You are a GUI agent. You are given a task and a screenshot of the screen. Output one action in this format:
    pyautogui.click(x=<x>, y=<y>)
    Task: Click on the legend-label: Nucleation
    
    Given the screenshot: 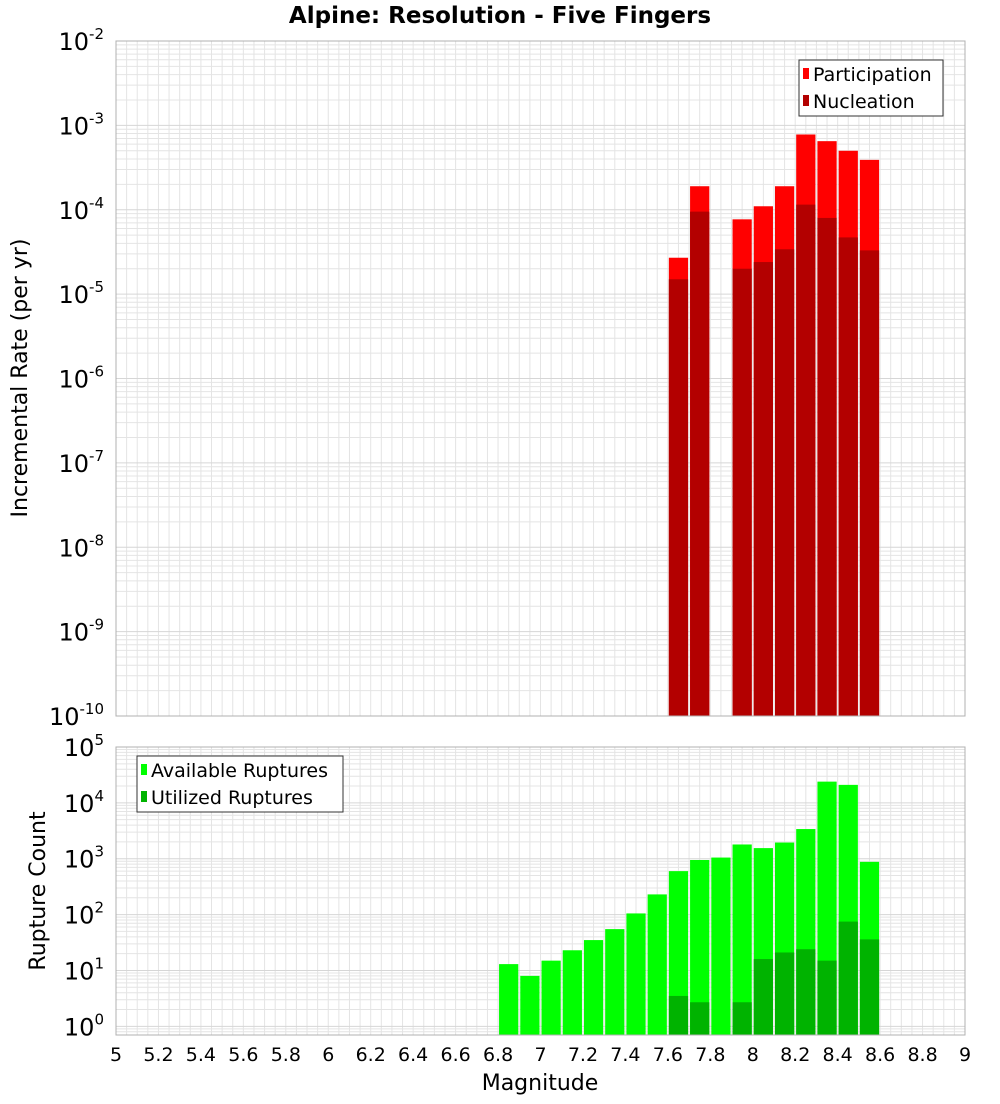 What is the action you would take?
    pyautogui.click(x=864, y=102)
    